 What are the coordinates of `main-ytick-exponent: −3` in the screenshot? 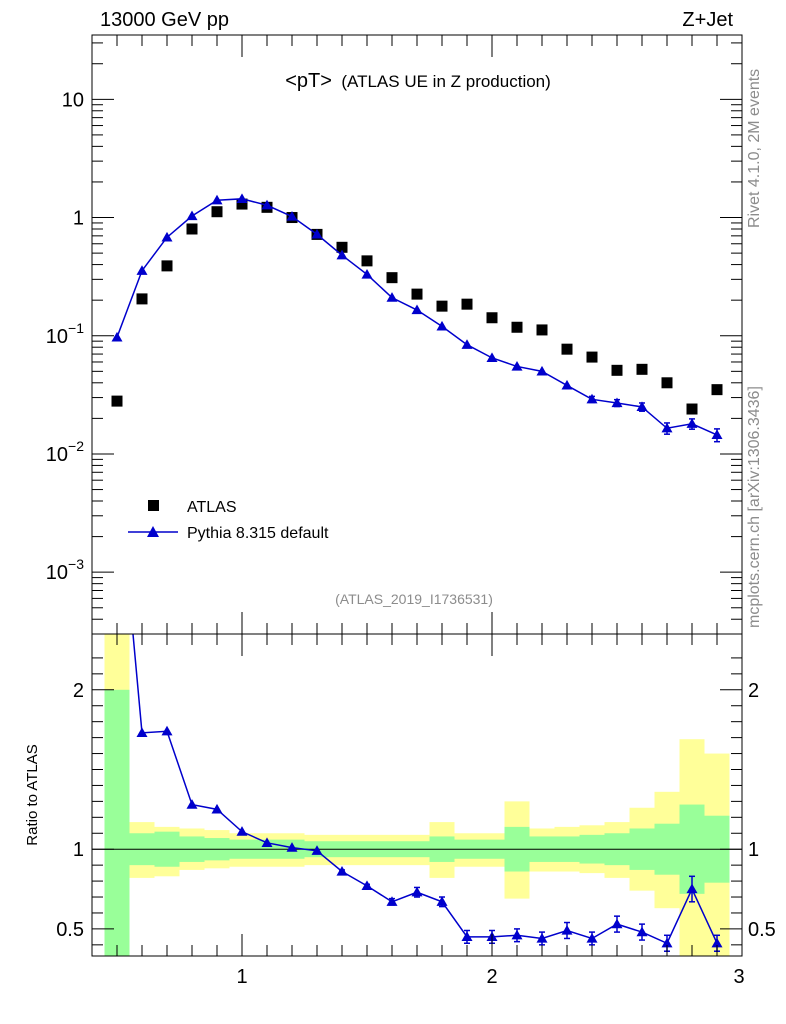 It's located at (76, 564).